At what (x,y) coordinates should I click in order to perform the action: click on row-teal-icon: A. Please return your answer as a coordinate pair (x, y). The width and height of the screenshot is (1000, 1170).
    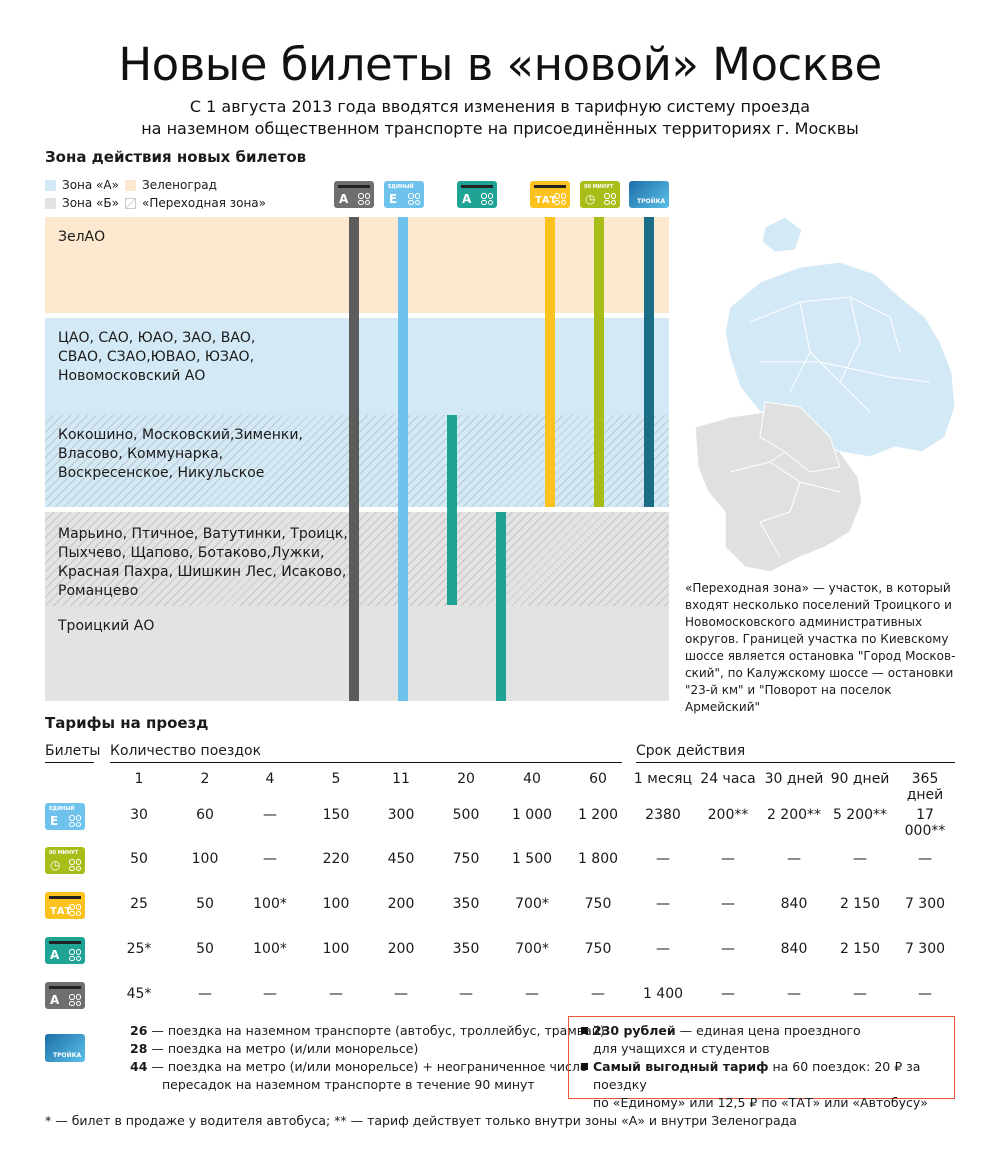
    Looking at the image, I should click on (65, 950).